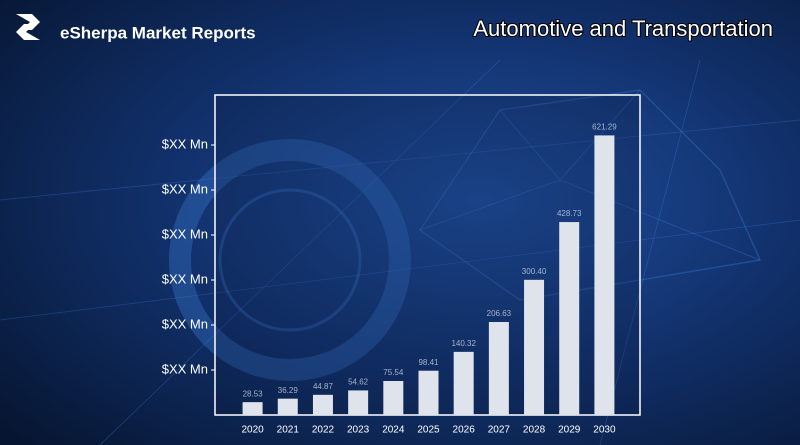 The image size is (800, 445). Describe the element at coordinates (499, 430) in the screenshot. I see `x-tick-label: 2027` at that location.